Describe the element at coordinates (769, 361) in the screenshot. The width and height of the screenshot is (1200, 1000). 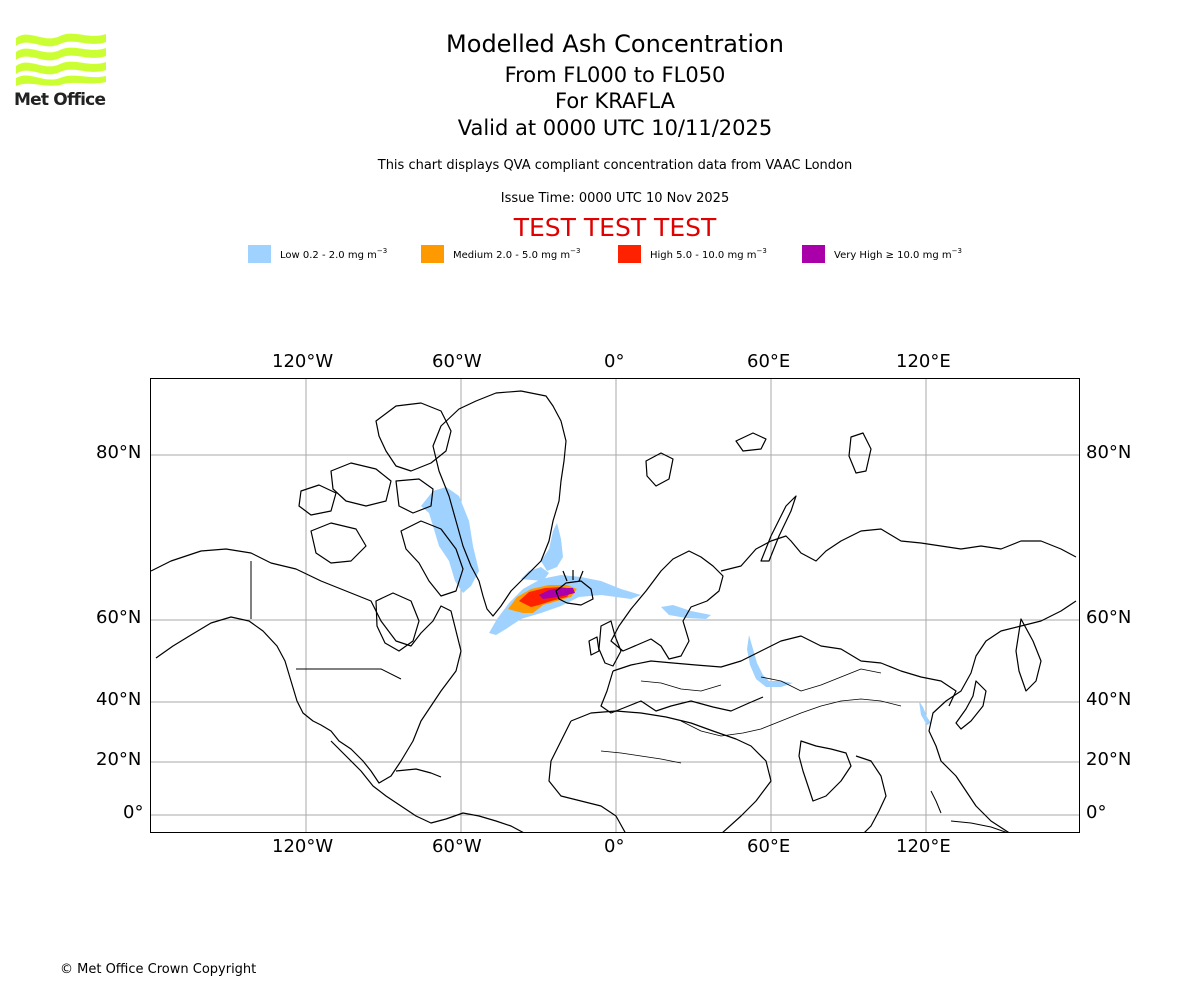
I see `lon-label-top-60e: 60°E` at that location.